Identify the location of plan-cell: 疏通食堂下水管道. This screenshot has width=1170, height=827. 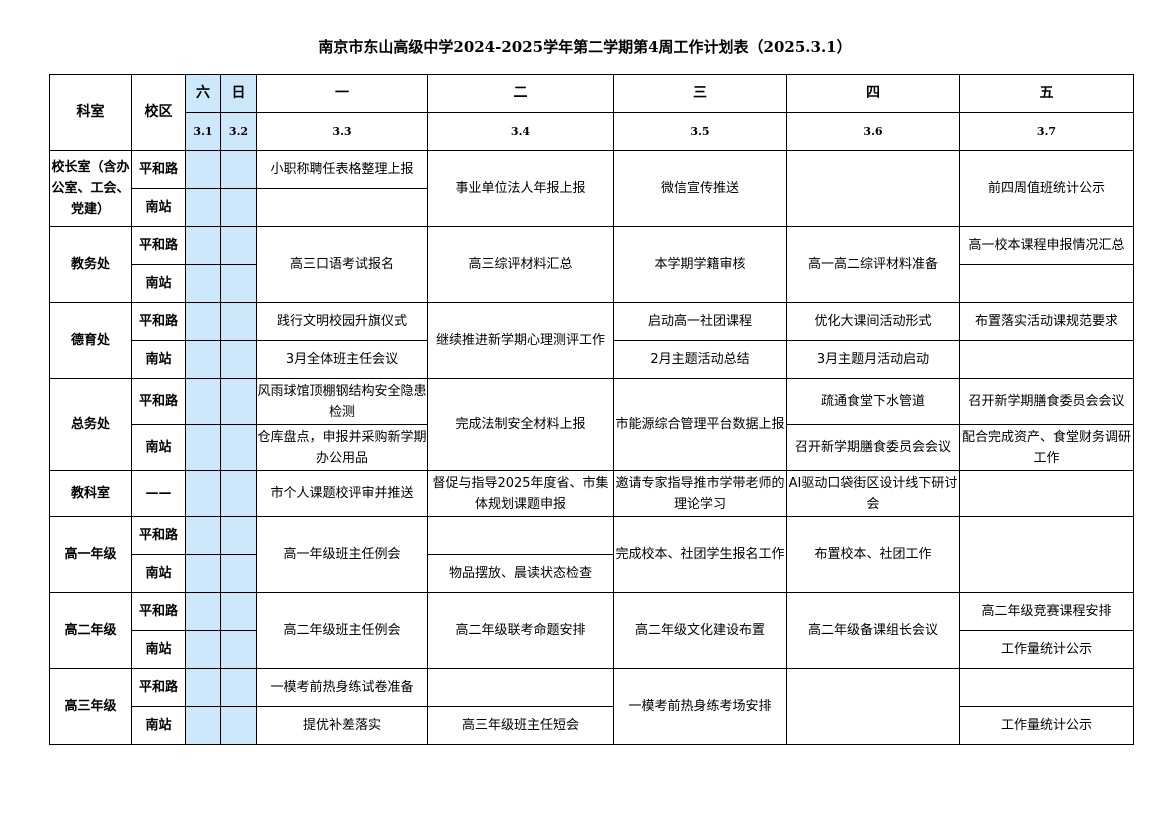
(873, 401).